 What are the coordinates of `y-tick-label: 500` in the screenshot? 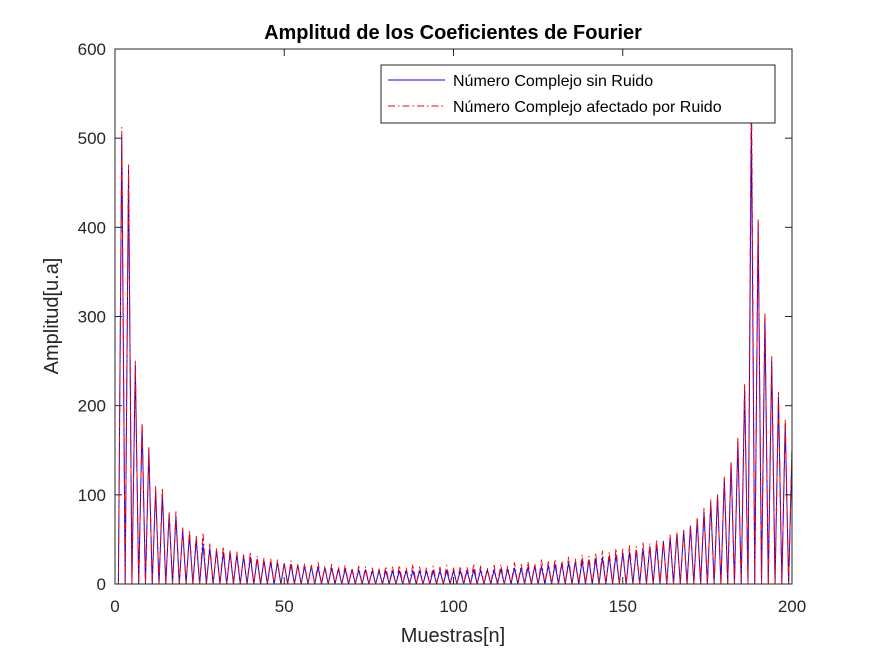 It's located at (92, 138).